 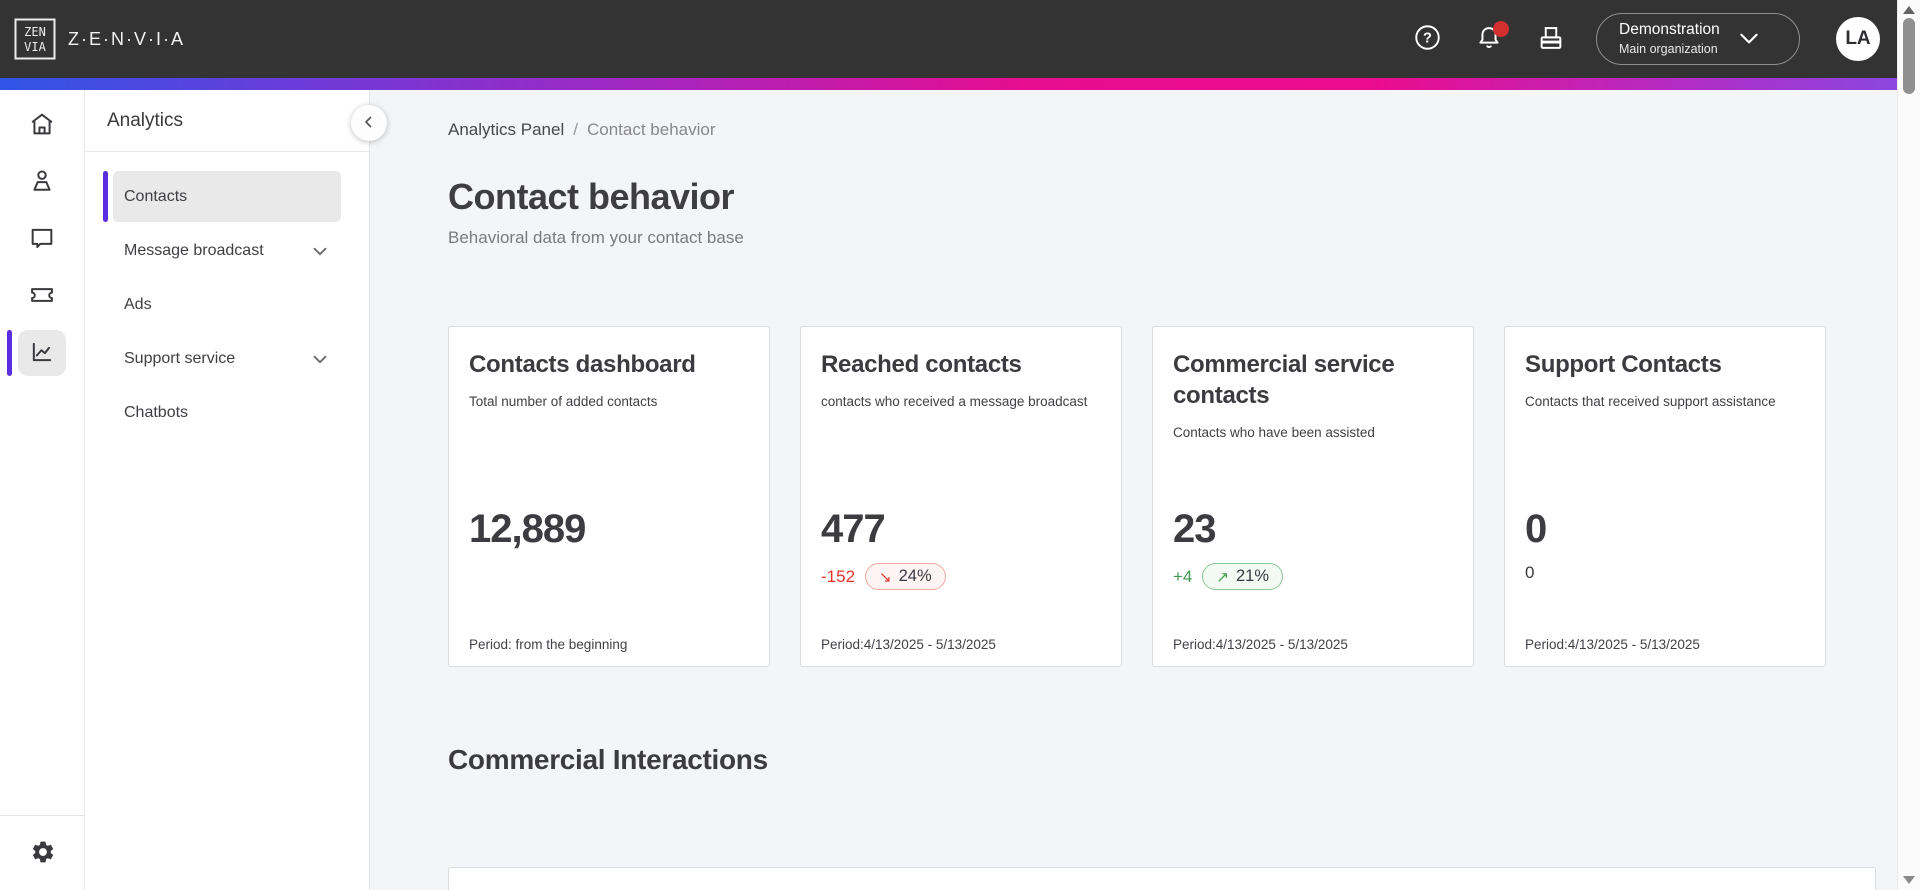 I want to click on card-title: Commercial service contacts, so click(x=1284, y=380).